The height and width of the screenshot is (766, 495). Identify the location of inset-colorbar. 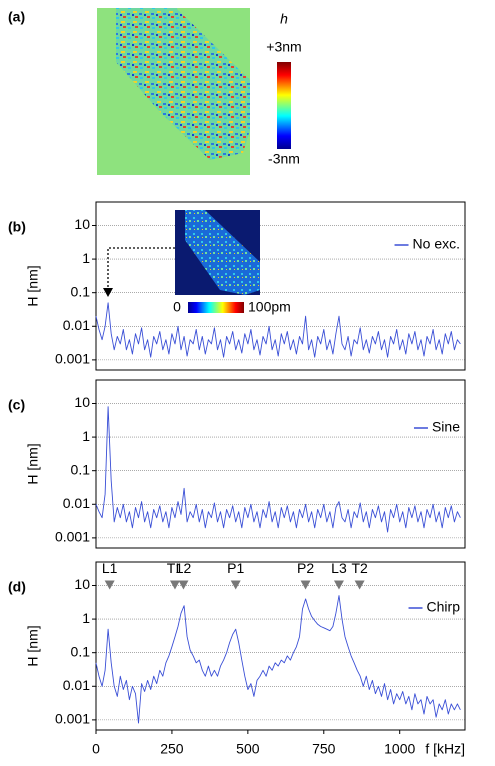
(216, 307).